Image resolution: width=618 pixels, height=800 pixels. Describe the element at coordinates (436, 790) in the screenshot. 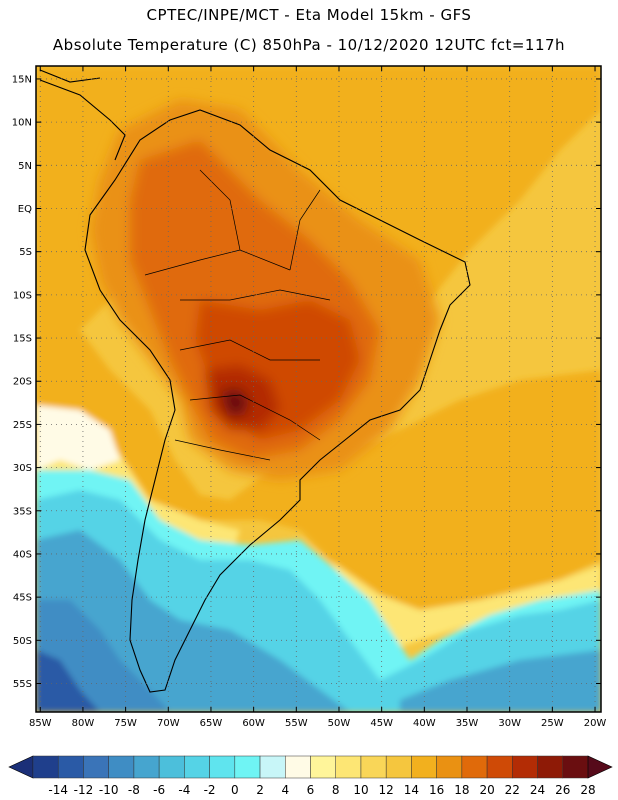

I see `colorbar-label: 16` at that location.